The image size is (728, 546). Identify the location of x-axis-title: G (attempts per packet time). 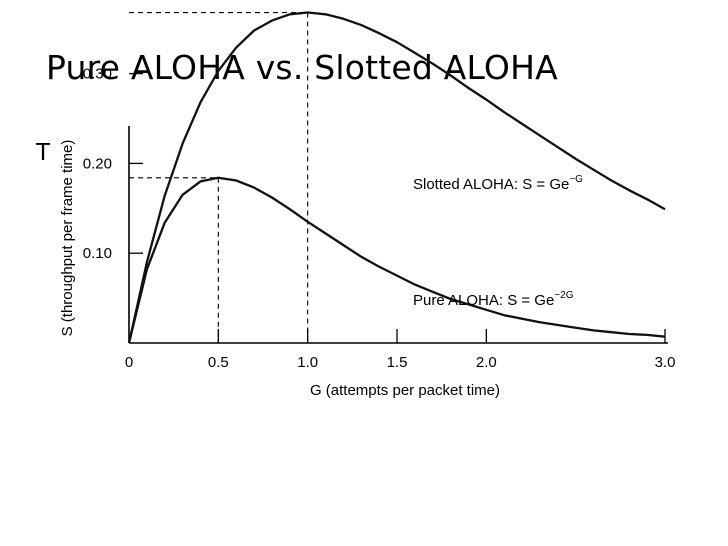
(405, 390).